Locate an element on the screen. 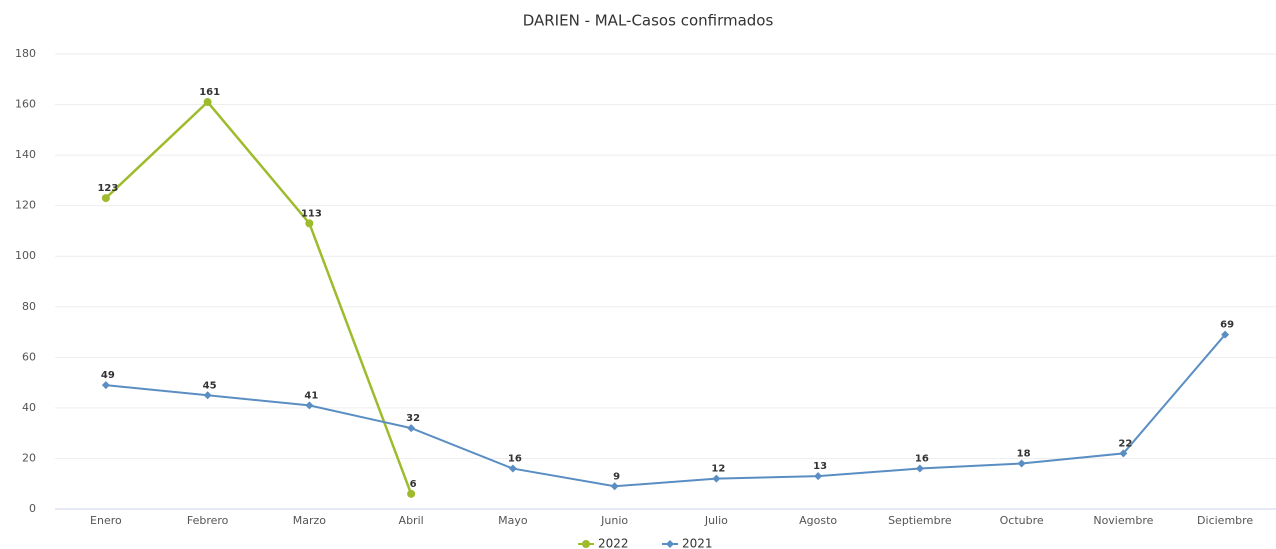 The height and width of the screenshot is (549, 1276). data-label: 6 is located at coordinates (413, 484).